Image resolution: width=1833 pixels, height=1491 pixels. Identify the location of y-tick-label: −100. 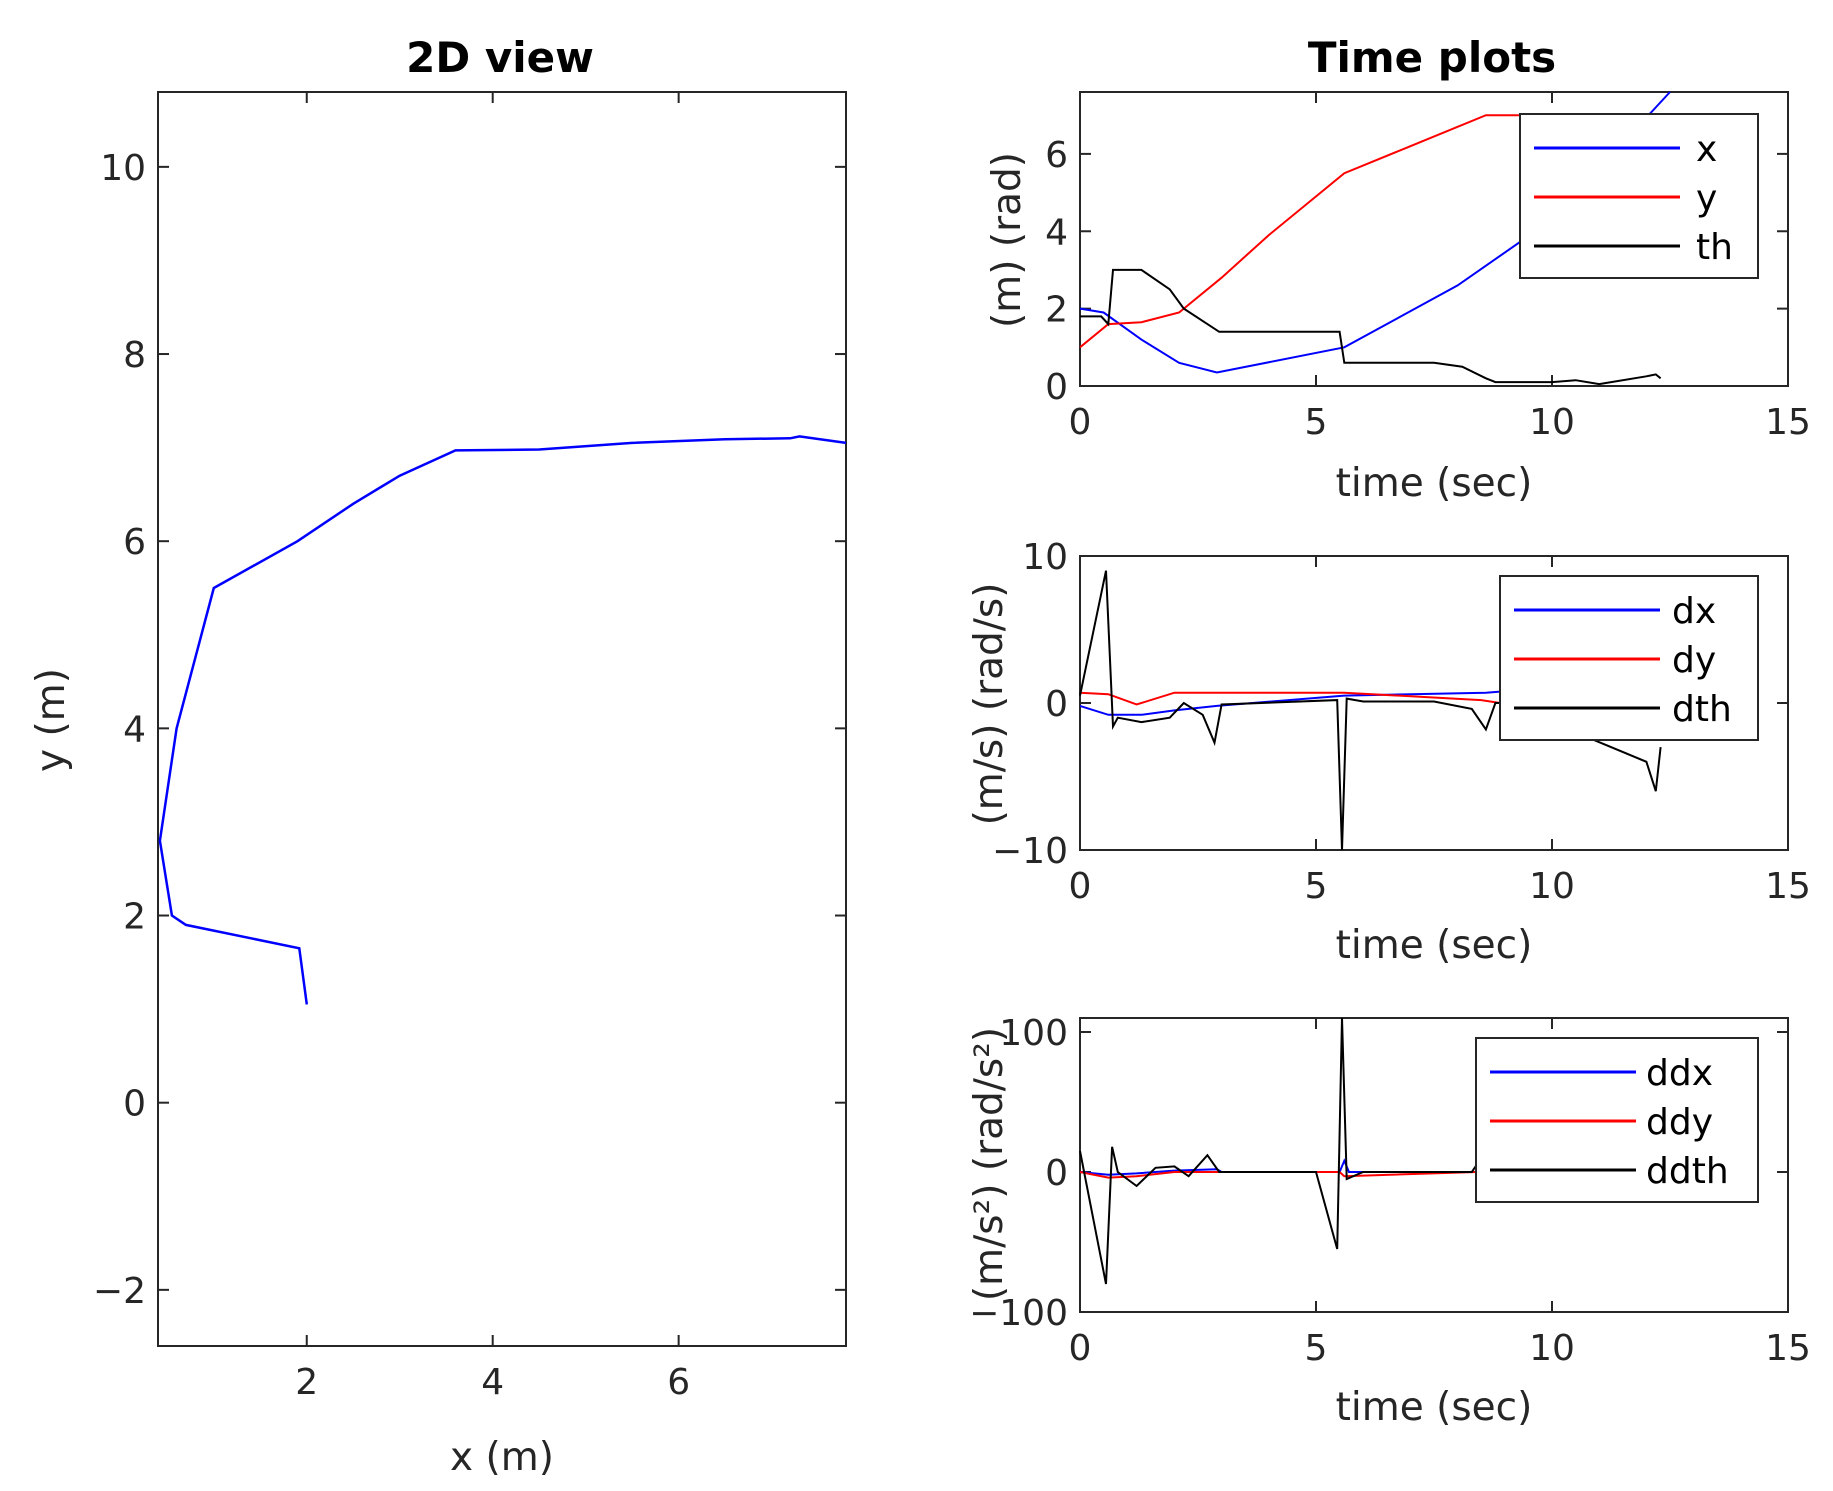
(1018, 1313).